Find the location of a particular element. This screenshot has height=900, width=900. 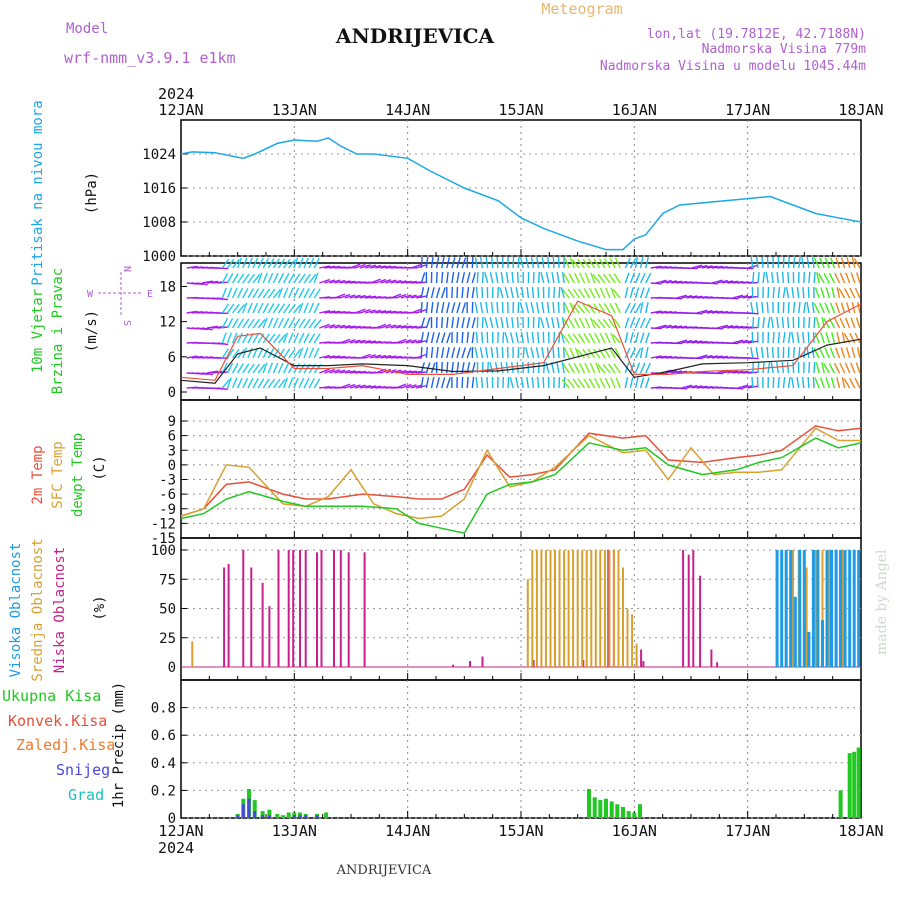

y-tick-label: -3 is located at coordinates (167, 481).